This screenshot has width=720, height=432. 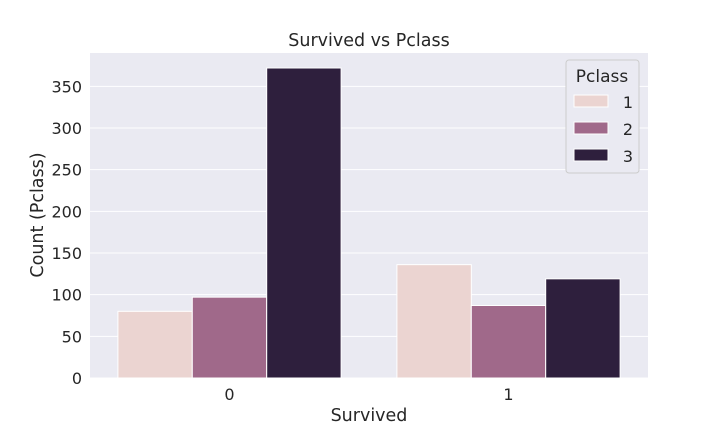 I want to click on legend-box, so click(x=602, y=116).